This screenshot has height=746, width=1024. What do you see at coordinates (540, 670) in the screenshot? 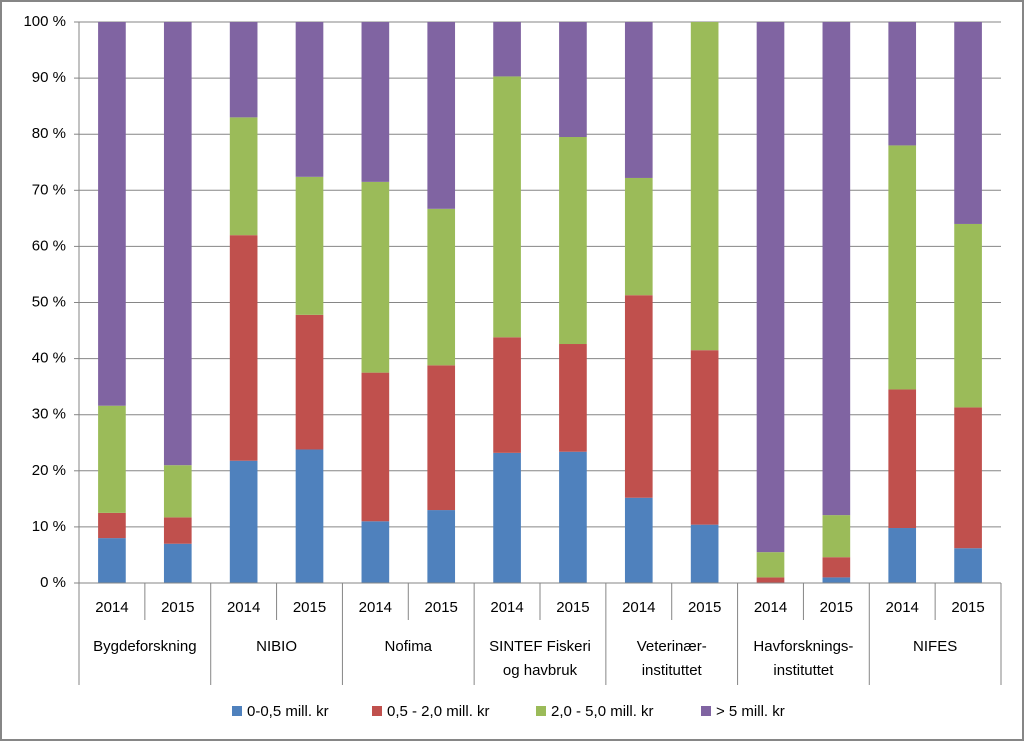
I see `group-label: og havbruk` at bounding box center [540, 670].